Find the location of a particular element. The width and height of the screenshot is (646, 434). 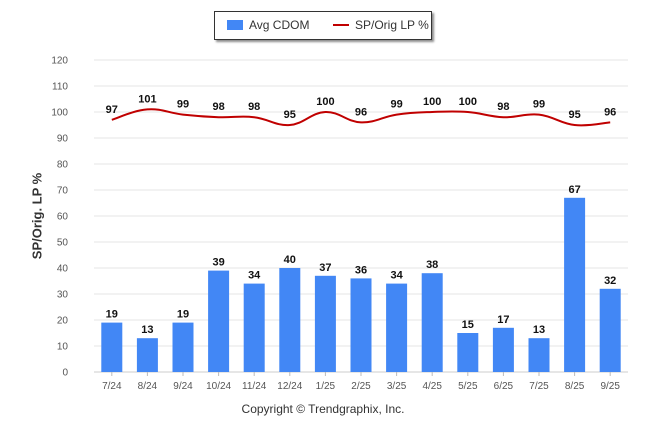

series-line-sp-orig-lp is located at coordinates (361, 117).